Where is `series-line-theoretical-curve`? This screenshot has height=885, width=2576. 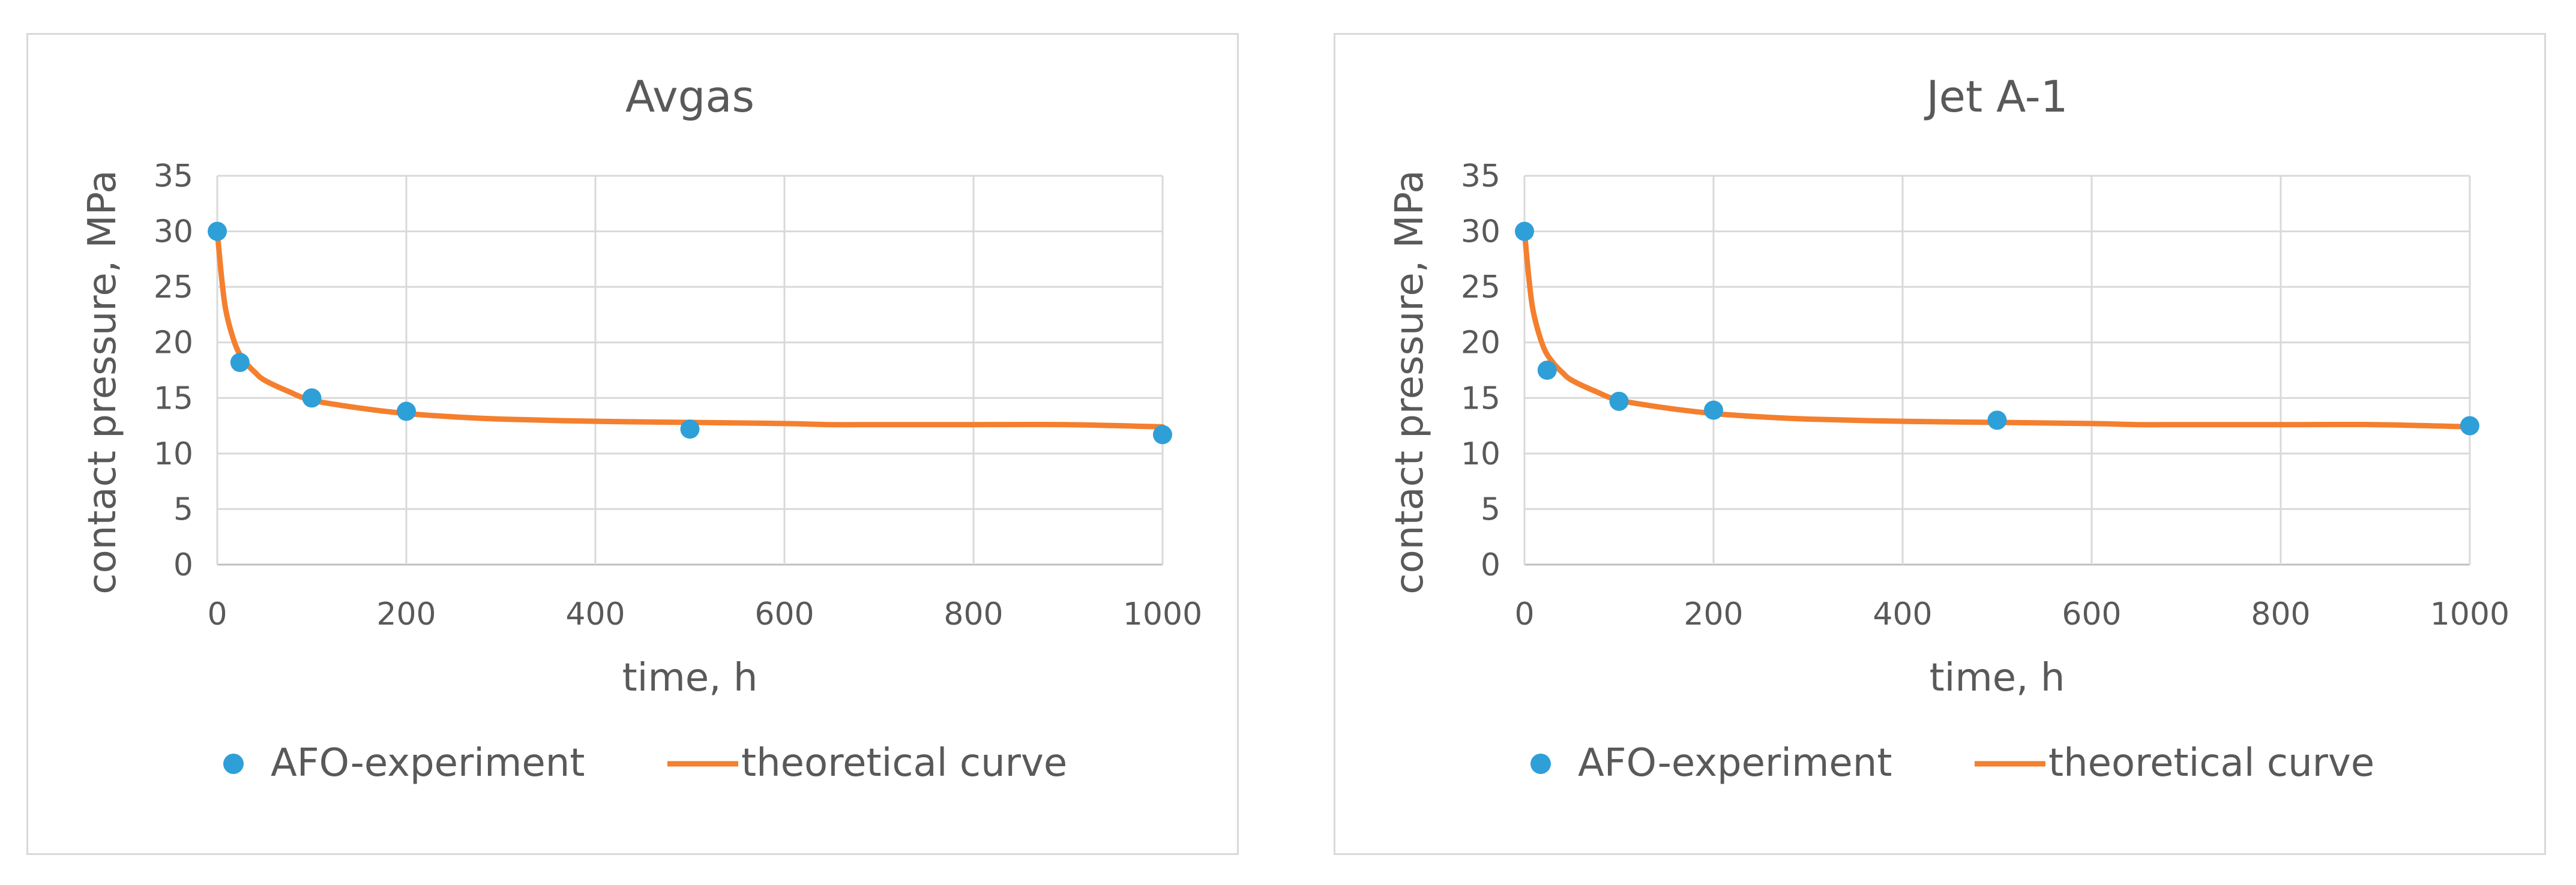 series-line-theoretical-curve is located at coordinates (1997, 330).